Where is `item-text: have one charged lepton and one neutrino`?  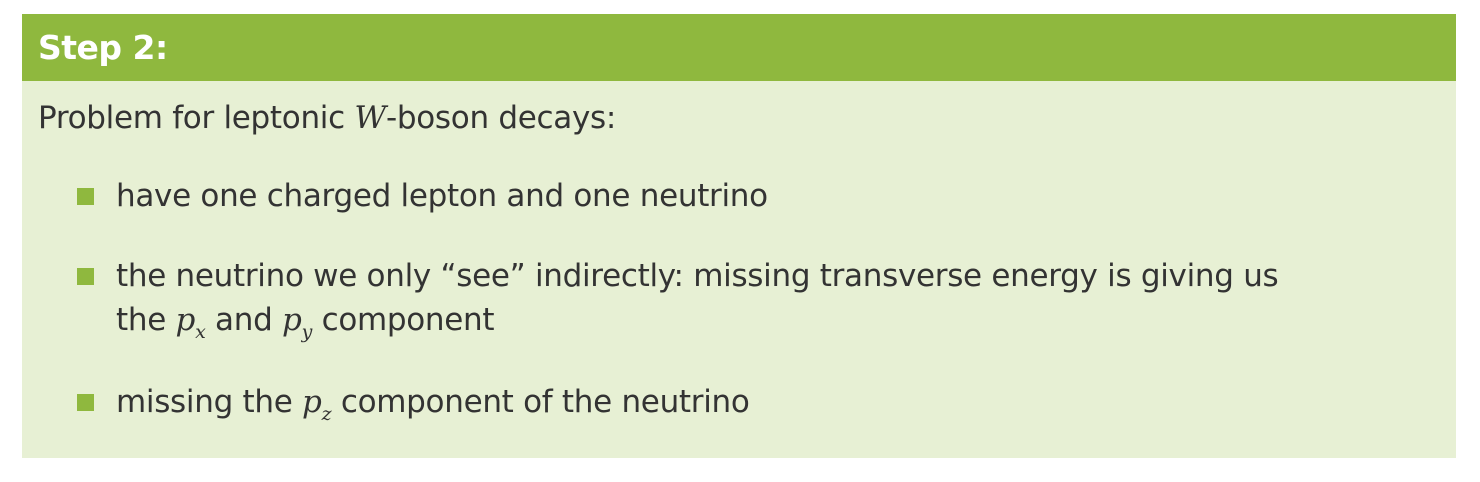
item-text: have one charged lepton and one neutrino is located at coordinates (442, 196).